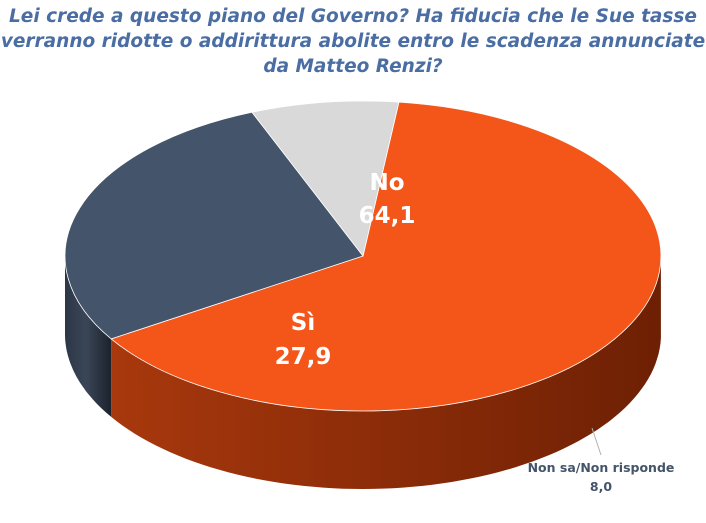  I want to click on slice-label-nonsa: Non sa/Non risponde, so click(601, 467).